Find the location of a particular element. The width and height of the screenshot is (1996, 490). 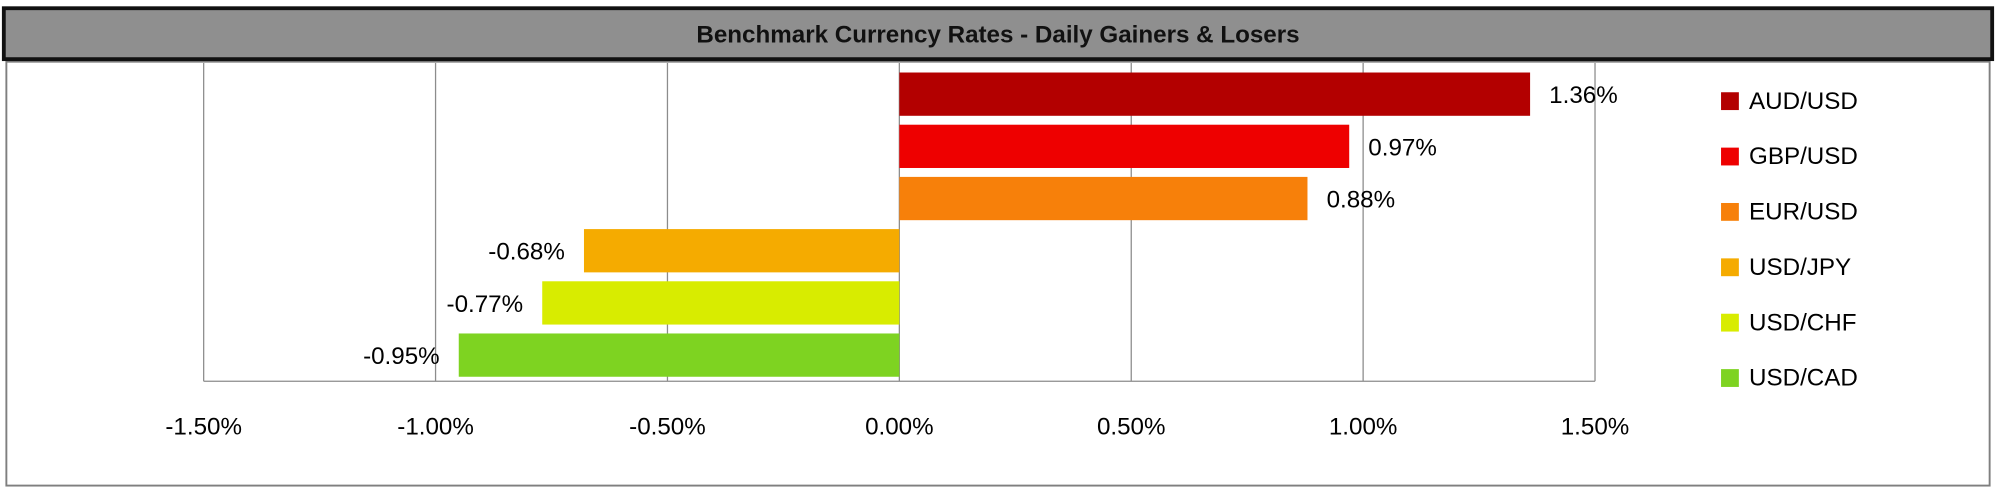

data-label: -0.77% is located at coordinates (485, 304).